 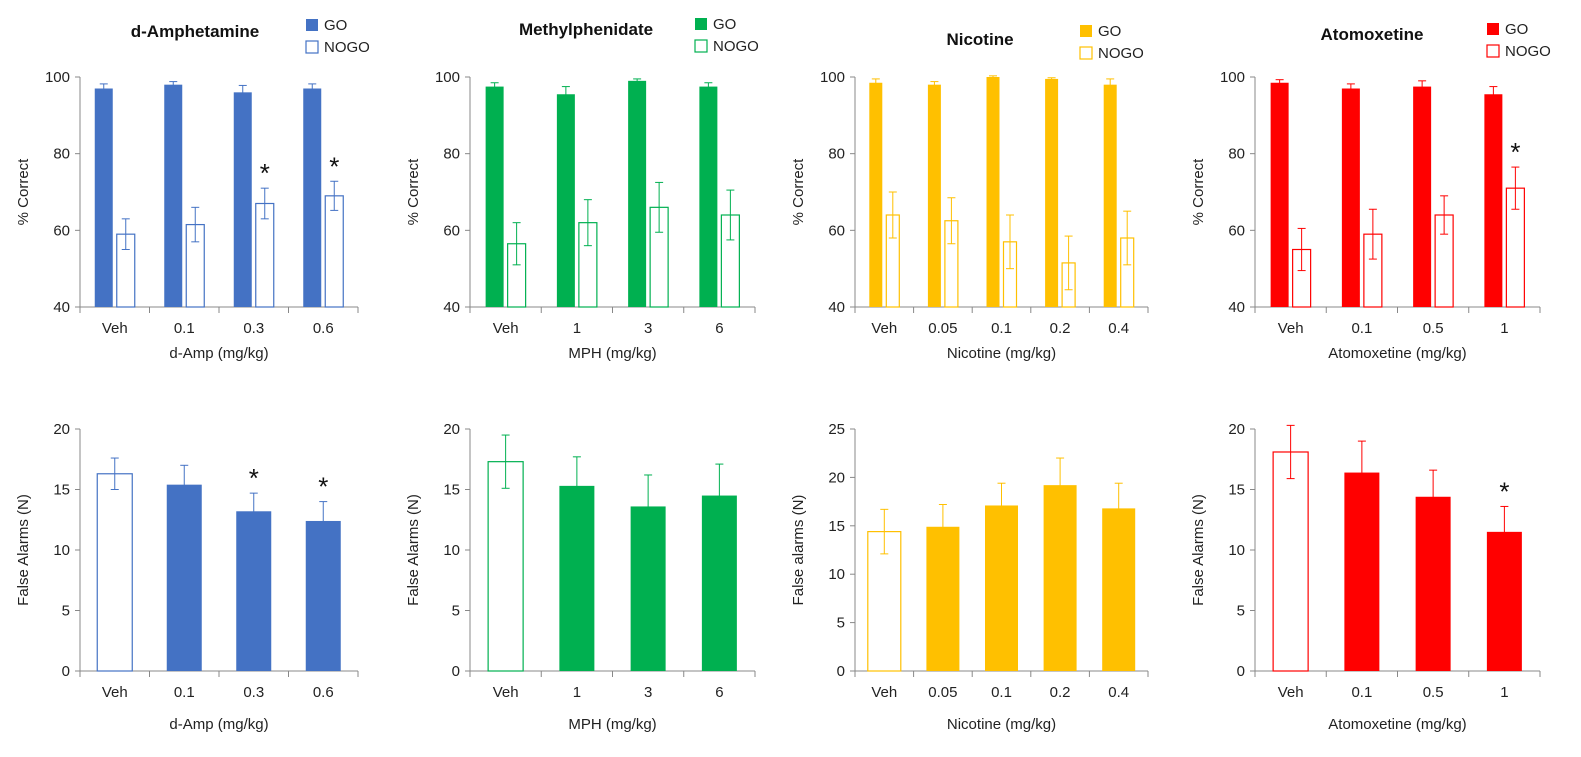 What do you see at coordinates (195, 31) in the screenshot?
I see `chart-title: d-Amphetamine` at bounding box center [195, 31].